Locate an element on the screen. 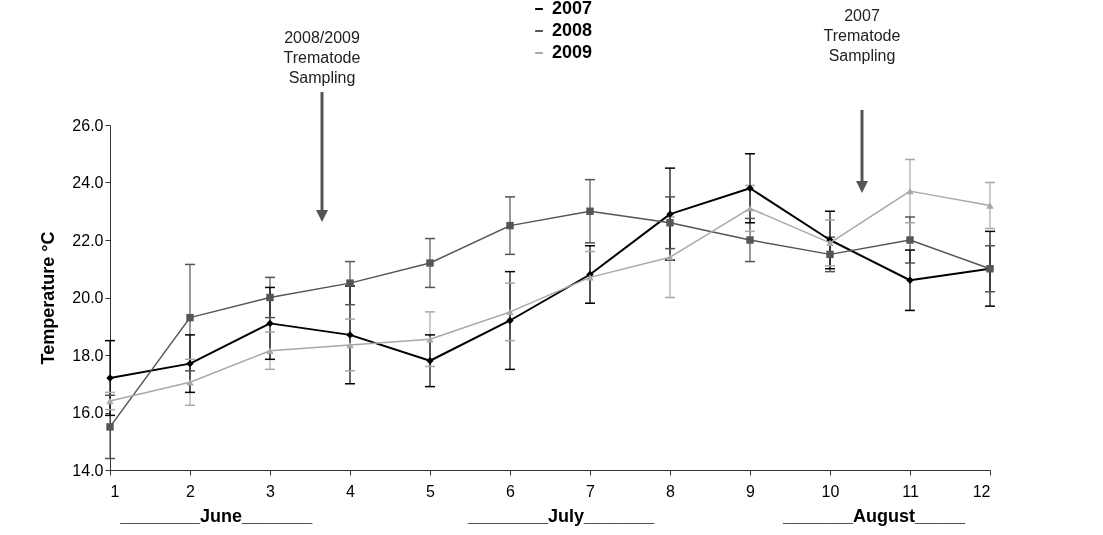  text: ________July_______ is located at coordinates (561, 516).